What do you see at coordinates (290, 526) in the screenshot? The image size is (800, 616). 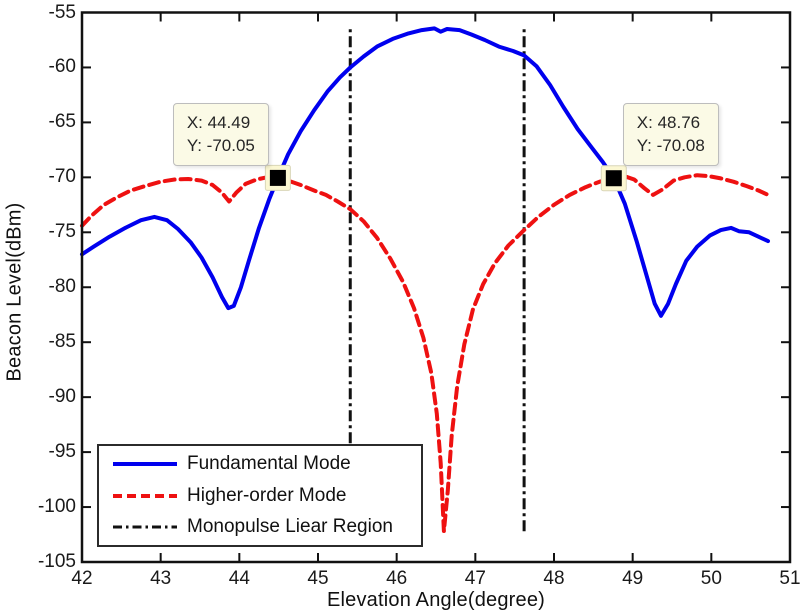 I see `legend-label-monopulse-linear-region: Monopulse Liear Region` at bounding box center [290, 526].